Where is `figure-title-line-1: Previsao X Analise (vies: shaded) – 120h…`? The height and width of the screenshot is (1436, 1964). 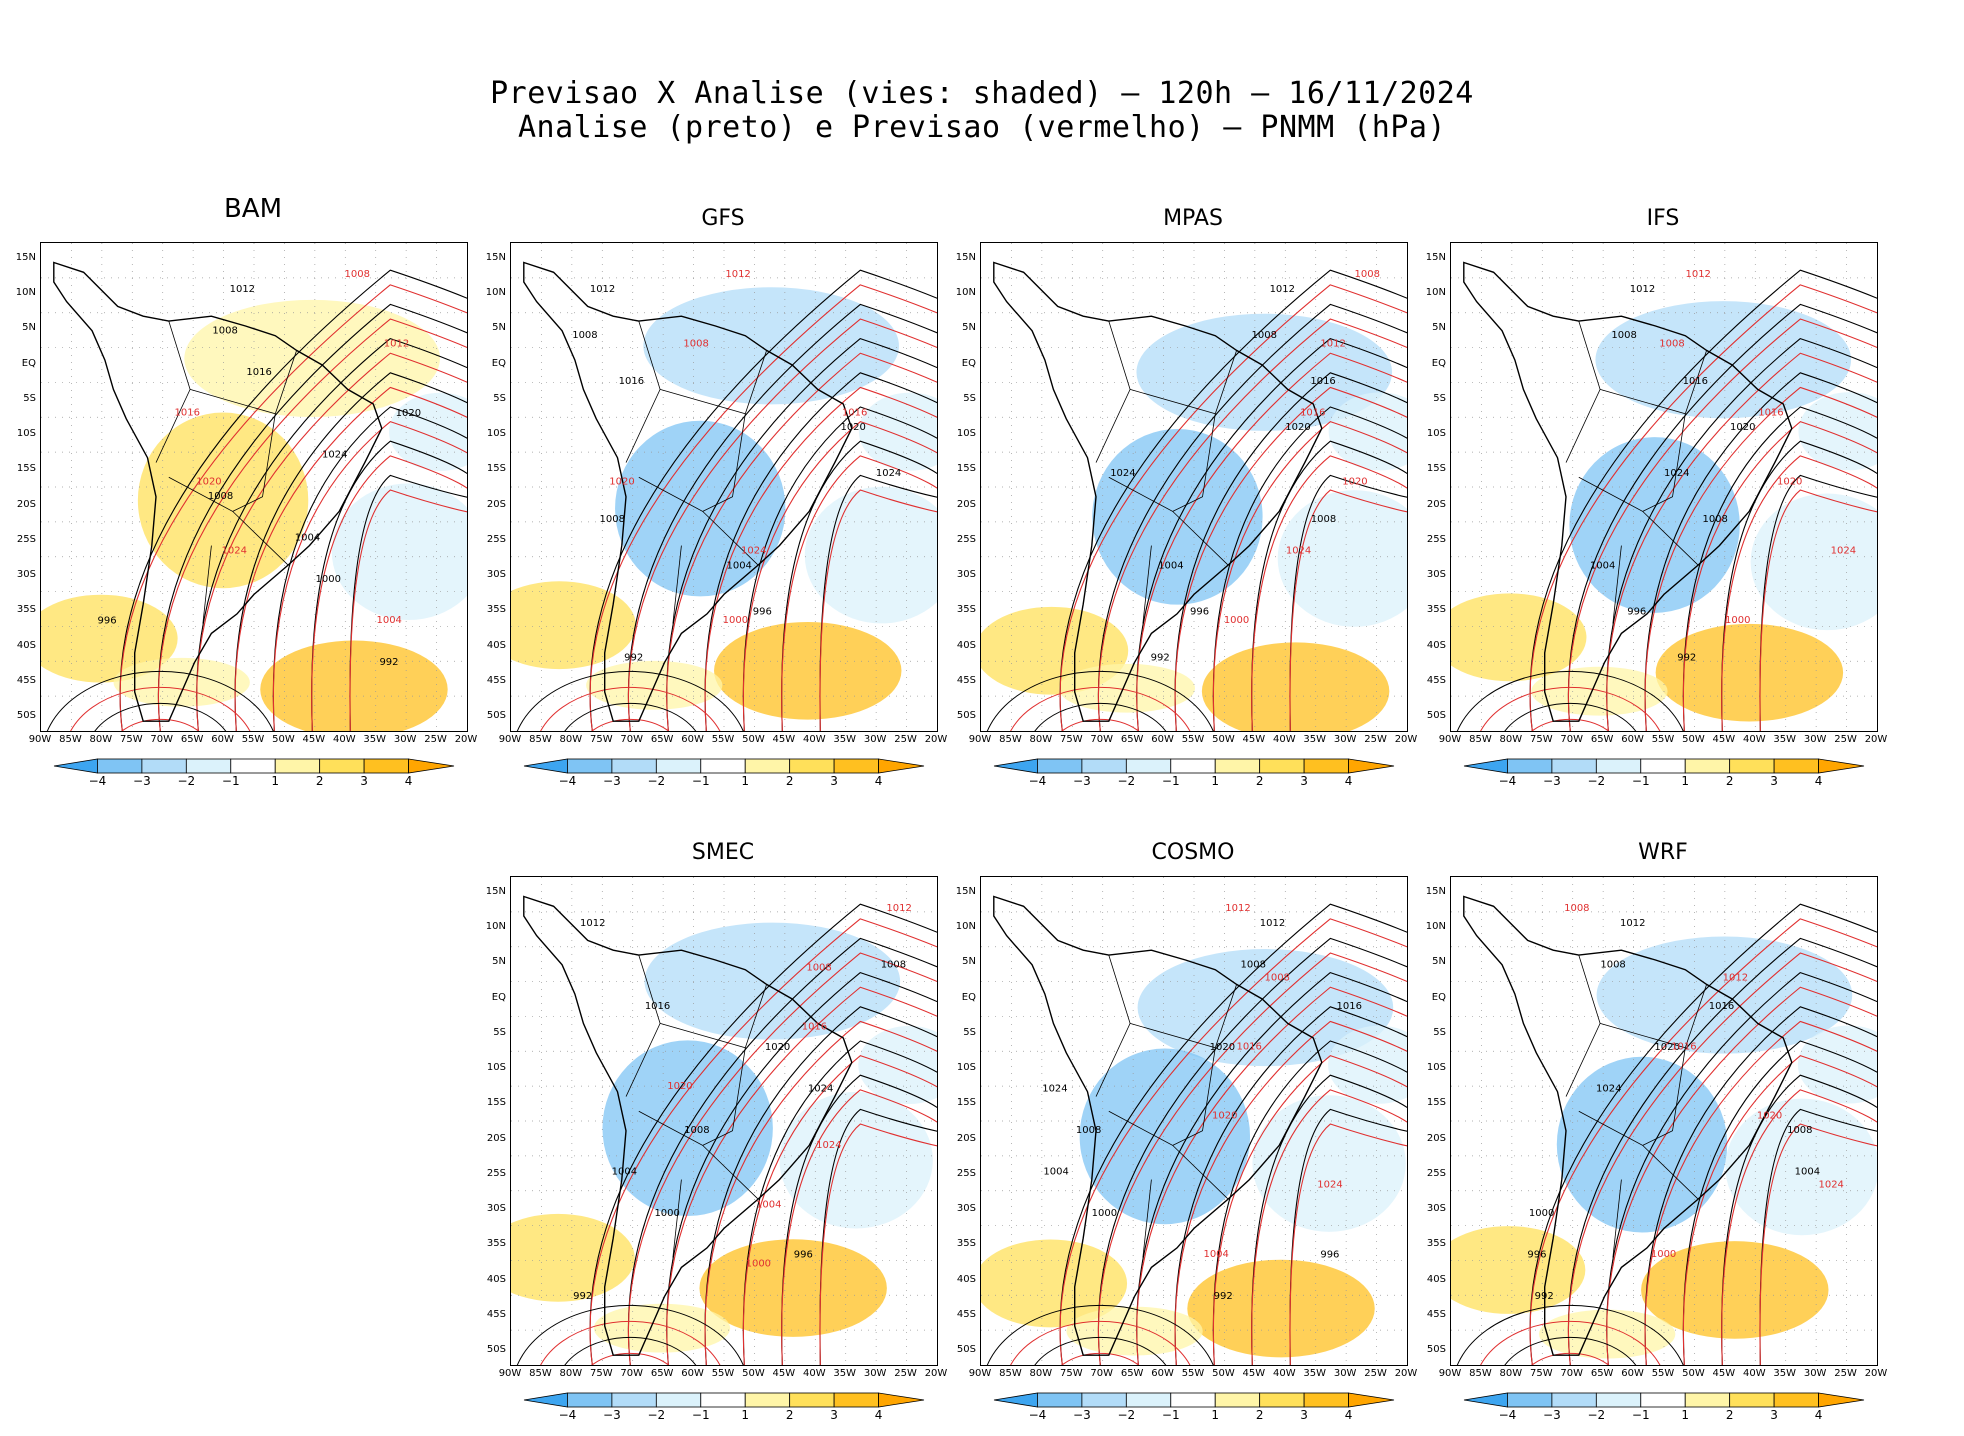
figure-title-line-1: Previsao X Analise (vies: shaded) – 120h… is located at coordinates (982, 93).